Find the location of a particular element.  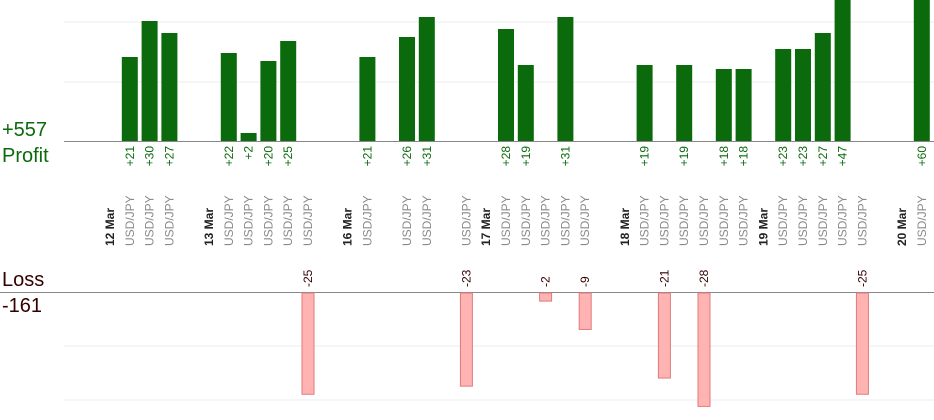

profit-total: +557 is located at coordinates (25, 130).